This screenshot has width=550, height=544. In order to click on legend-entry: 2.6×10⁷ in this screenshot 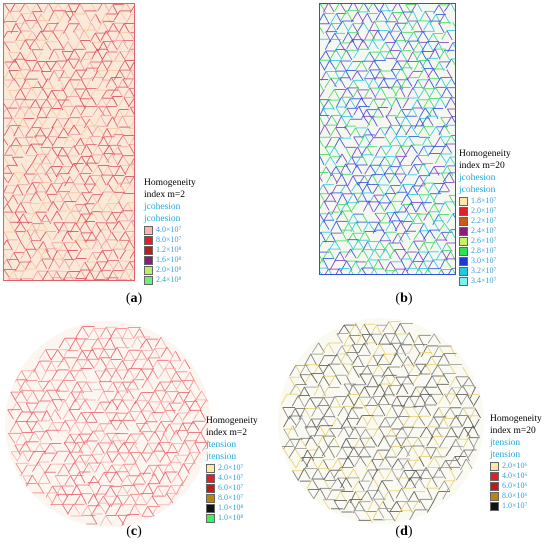, I will do `click(485, 241)`.